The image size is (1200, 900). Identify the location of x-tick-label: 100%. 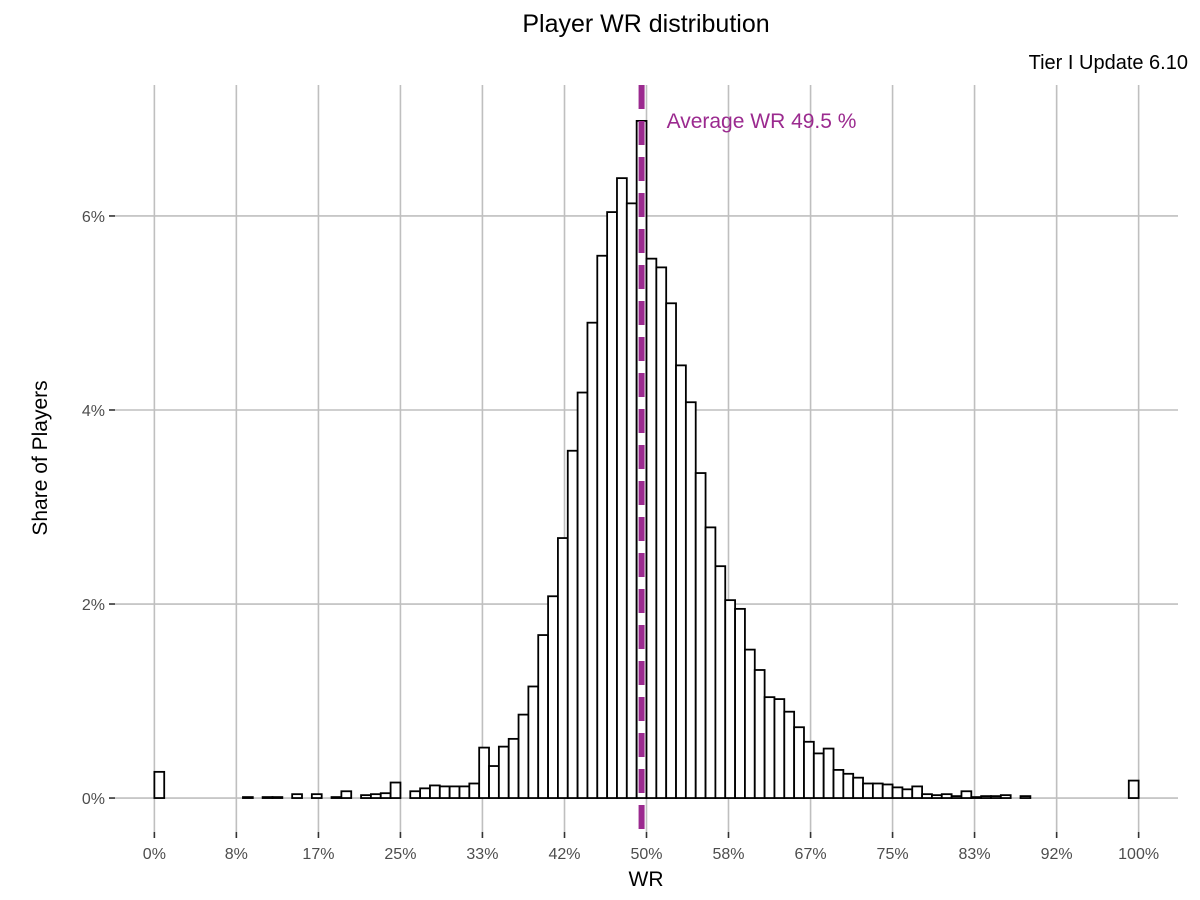
(1138, 854).